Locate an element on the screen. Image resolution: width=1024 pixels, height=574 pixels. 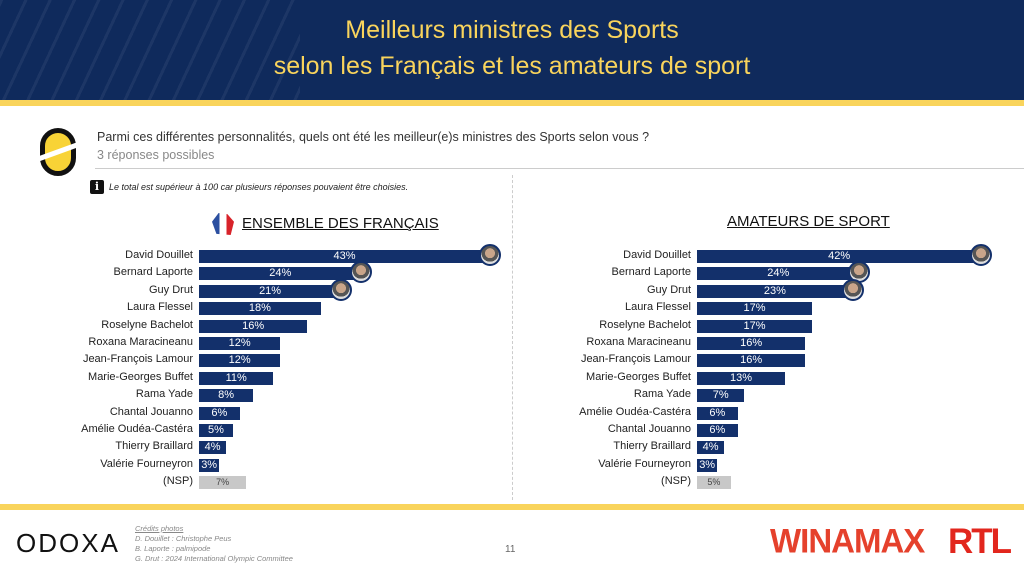
question-subtitle: 3 réponses possibles is located at coordinates (156, 155).